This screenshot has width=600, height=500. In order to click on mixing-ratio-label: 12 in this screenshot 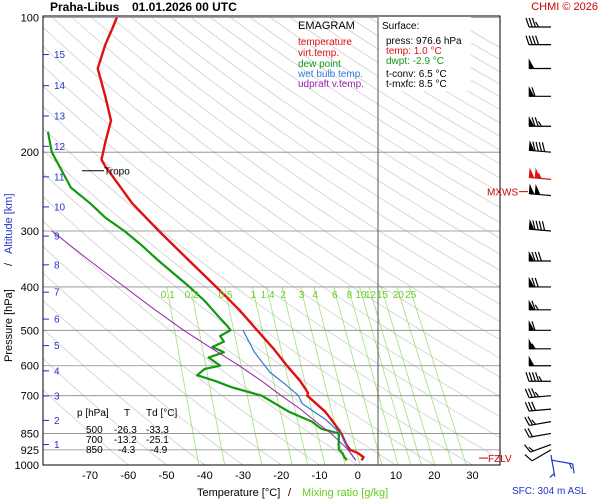, I will do `click(371, 295)`.